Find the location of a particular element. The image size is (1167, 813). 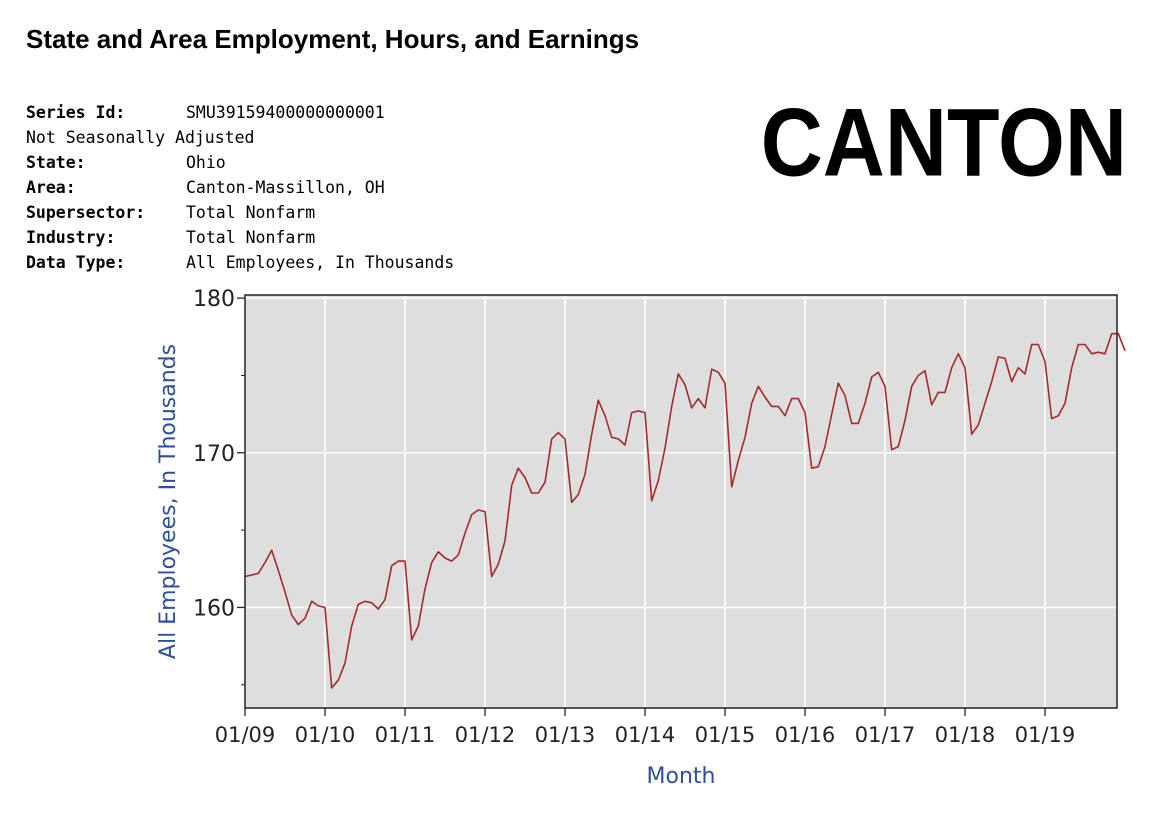

data-type-value: All Employees, In Thousands is located at coordinates (320, 262).